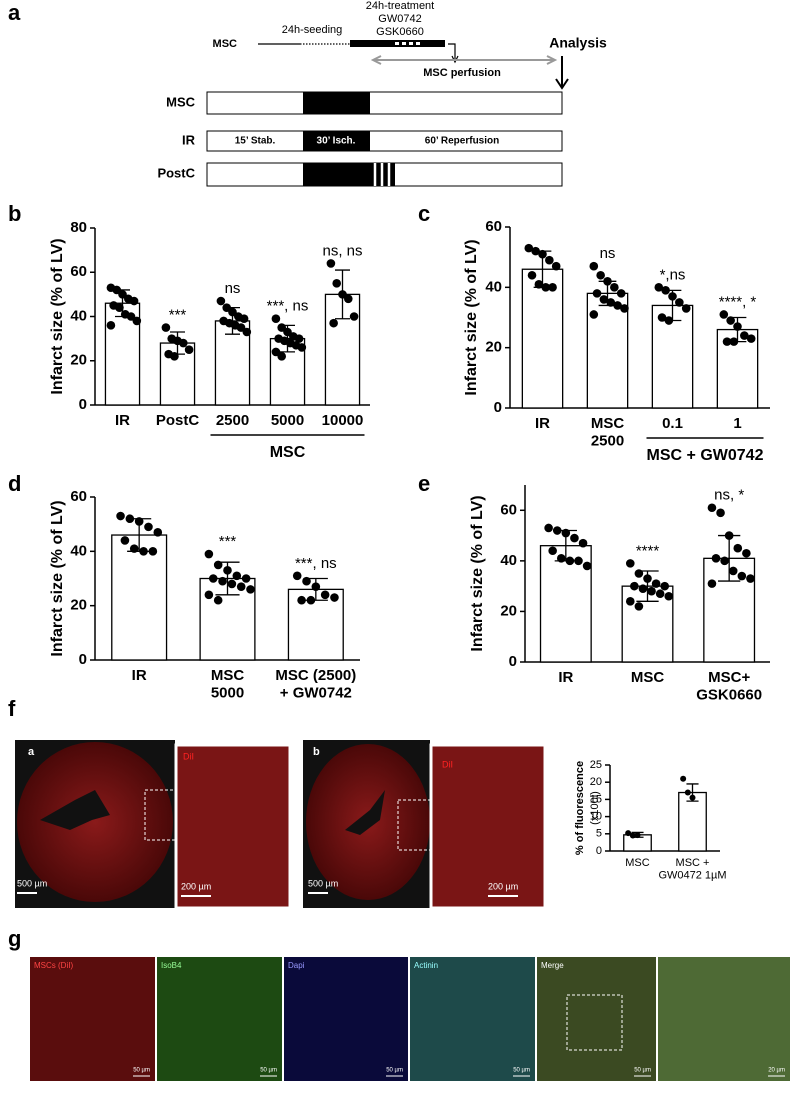 This screenshot has width=797, height=1109. I want to click on panel-label: f, so click(12, 708).